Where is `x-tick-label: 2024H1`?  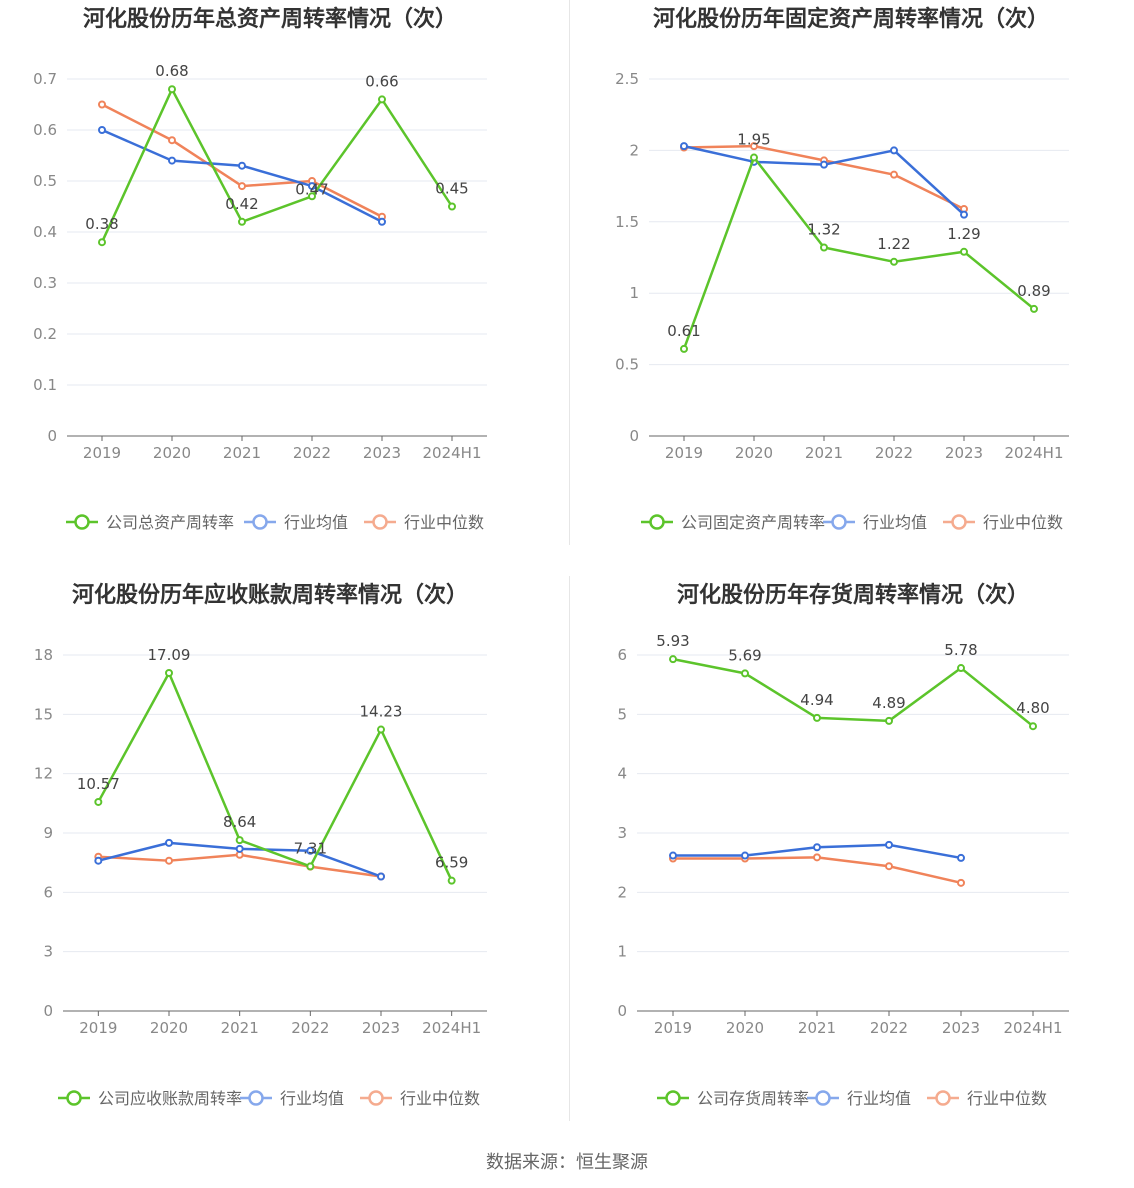
x-tick-label: 2024H1 is located at coordinates (451, 1028).